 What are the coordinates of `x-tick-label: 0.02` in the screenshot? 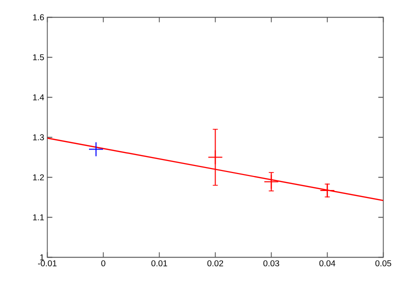 It's located at (215, 263).